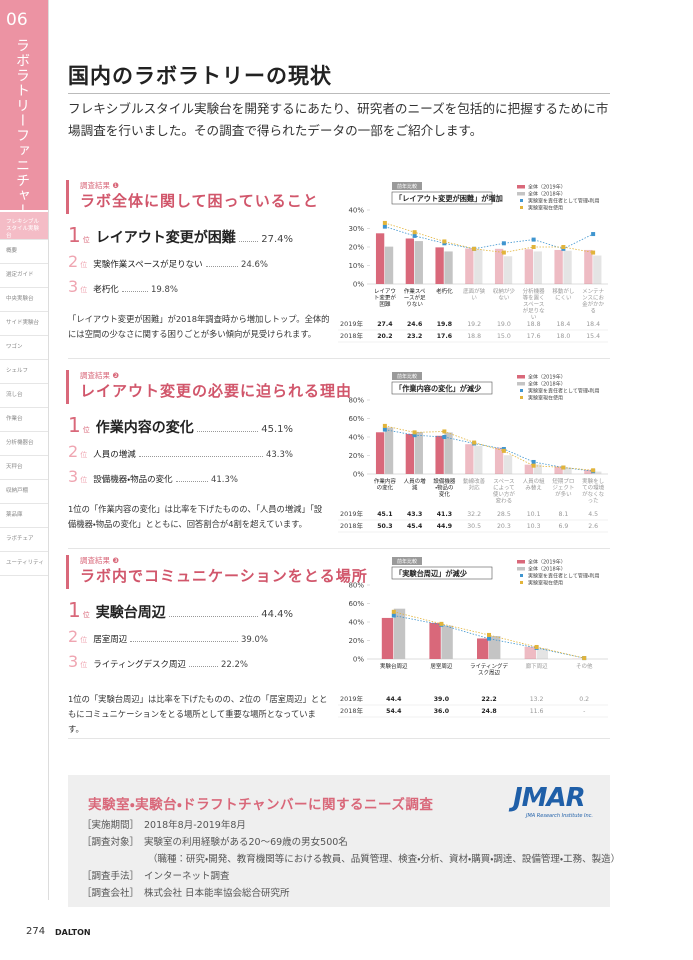 This screenshot has height=960, width=693. I want to click on table-value: 15.4, so click(593, 336).